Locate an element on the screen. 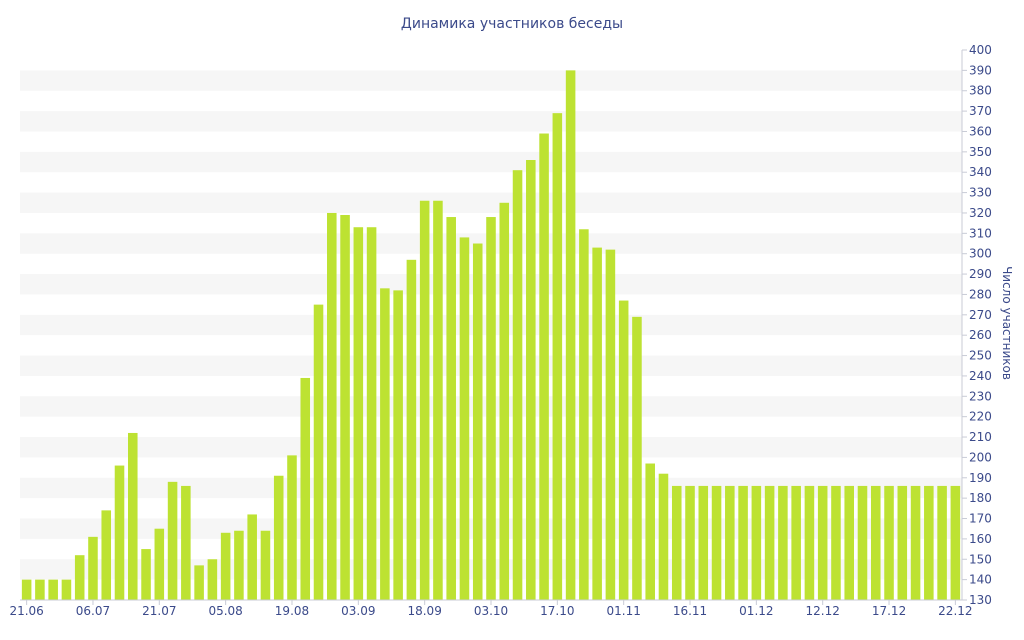 The height and width of the screenshot is (640, 1024). y-tick-label: 130 is located at coordinates (980, 600).